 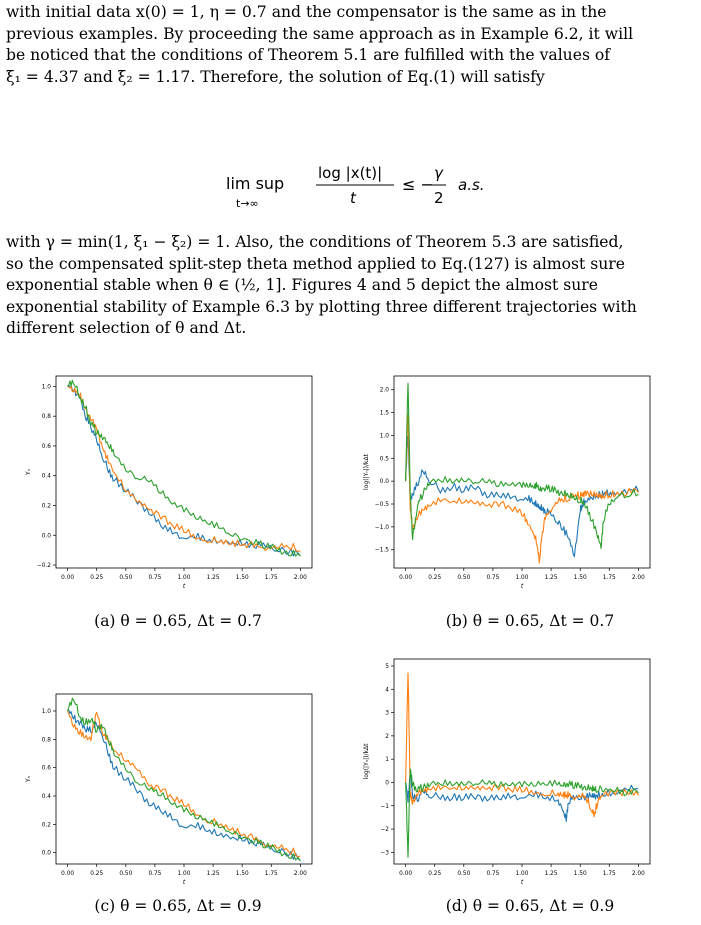 What do you see at coordinates (44, 566) in the screenshot?
I see `y-tick-label: −0.2` at bounding box center [44, 566].